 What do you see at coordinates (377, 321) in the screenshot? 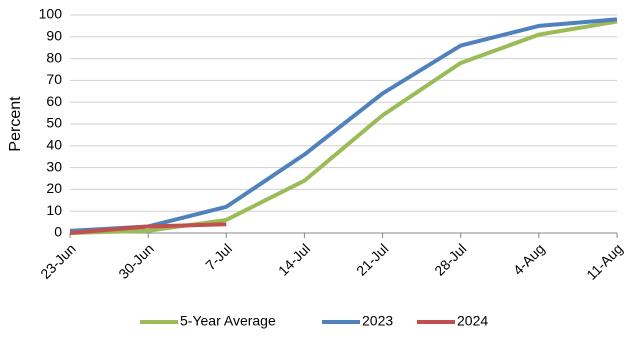
I see `legend-label: 2023` at bounding box center [377, 321].